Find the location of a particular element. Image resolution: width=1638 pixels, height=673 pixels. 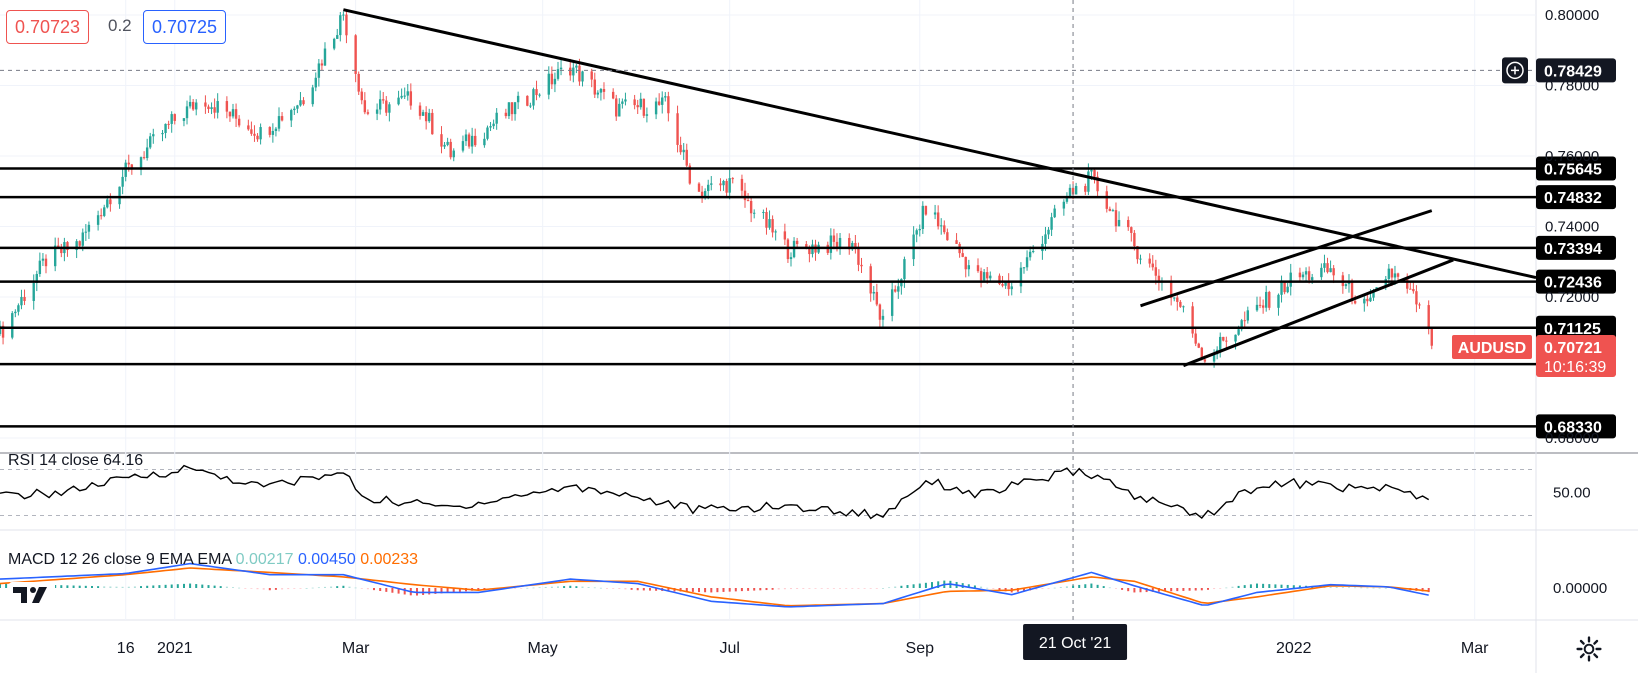

x-tick-label: Jul is located at coordinates (729, 648).